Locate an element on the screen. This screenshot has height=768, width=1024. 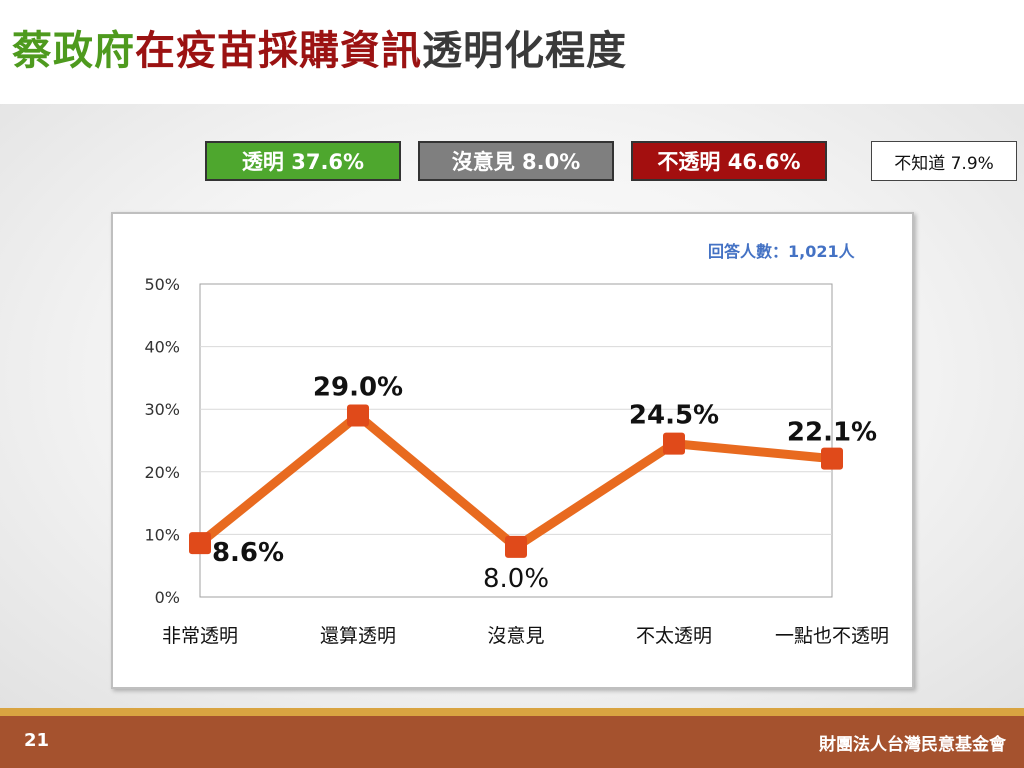
footer-bar: 21 財團法人台灣民意基金會 is located at coordinates (512, 742).